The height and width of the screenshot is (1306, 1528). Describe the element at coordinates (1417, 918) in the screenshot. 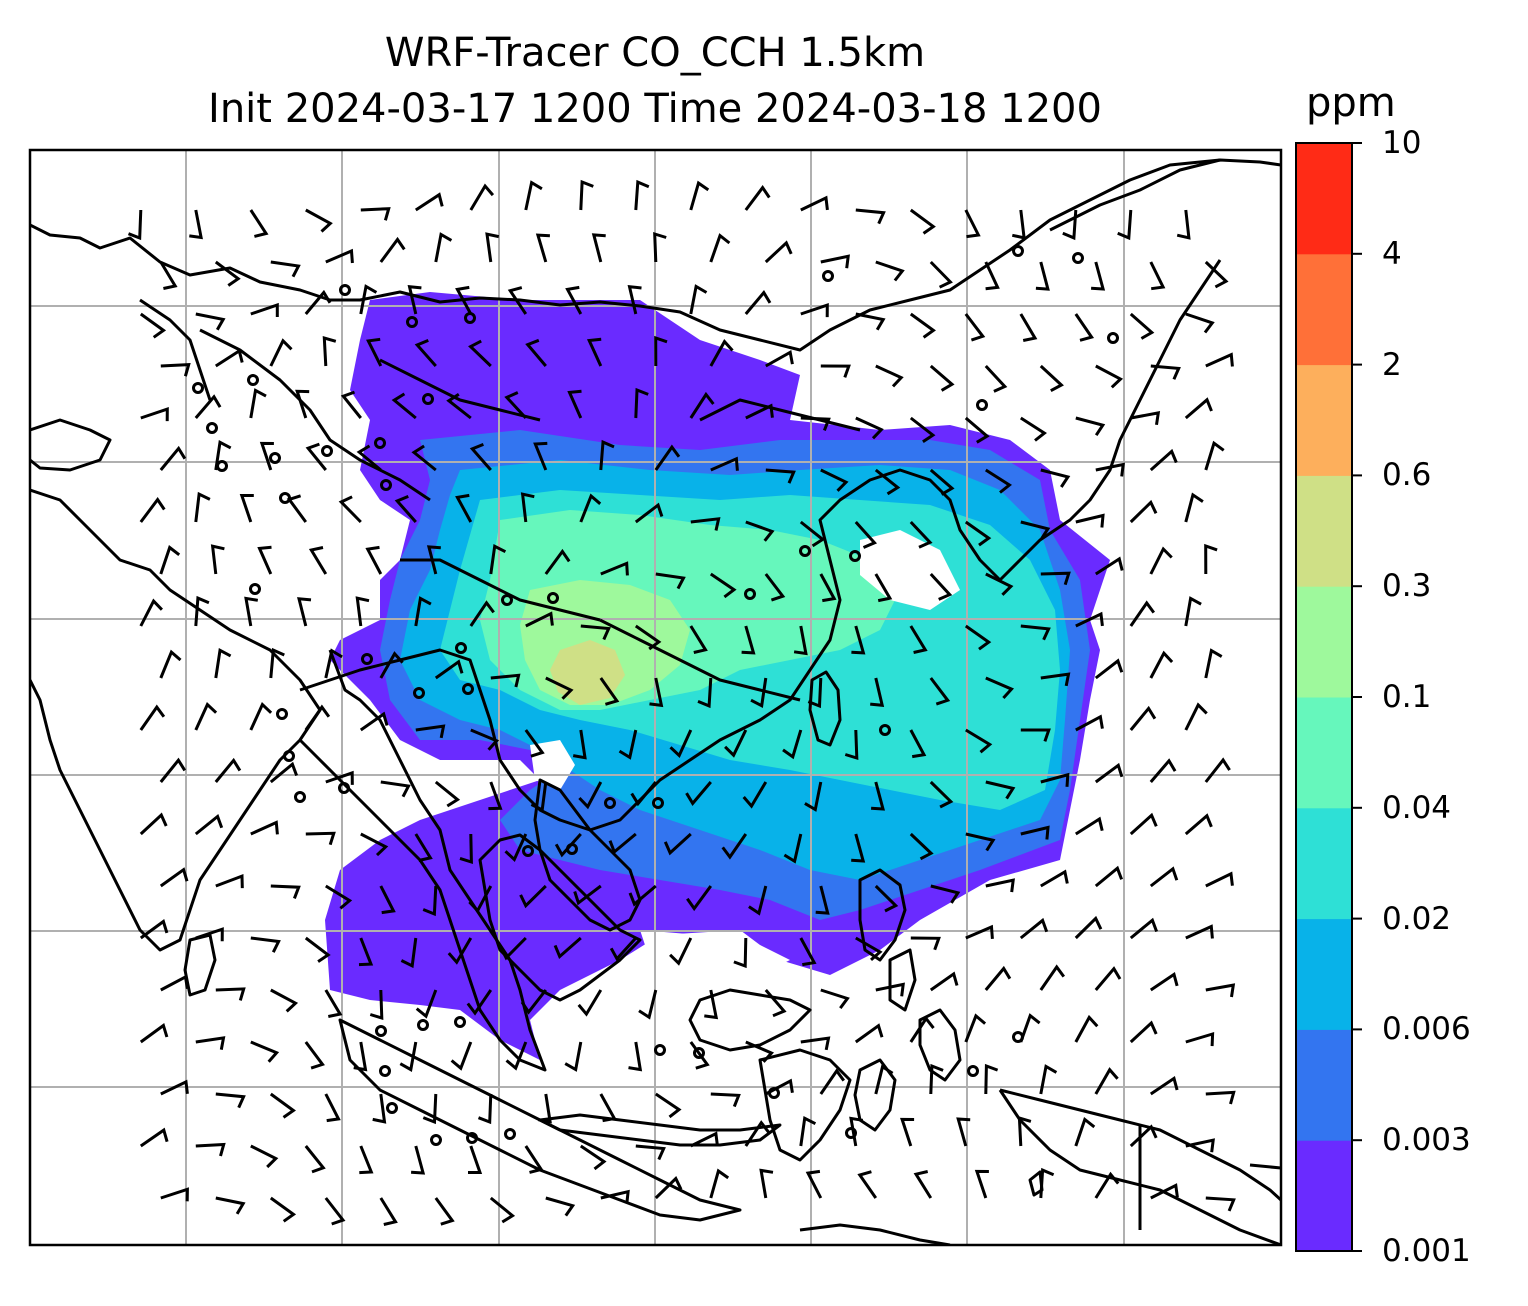

I see `colorbar-tick-label: 0.02` at that location.